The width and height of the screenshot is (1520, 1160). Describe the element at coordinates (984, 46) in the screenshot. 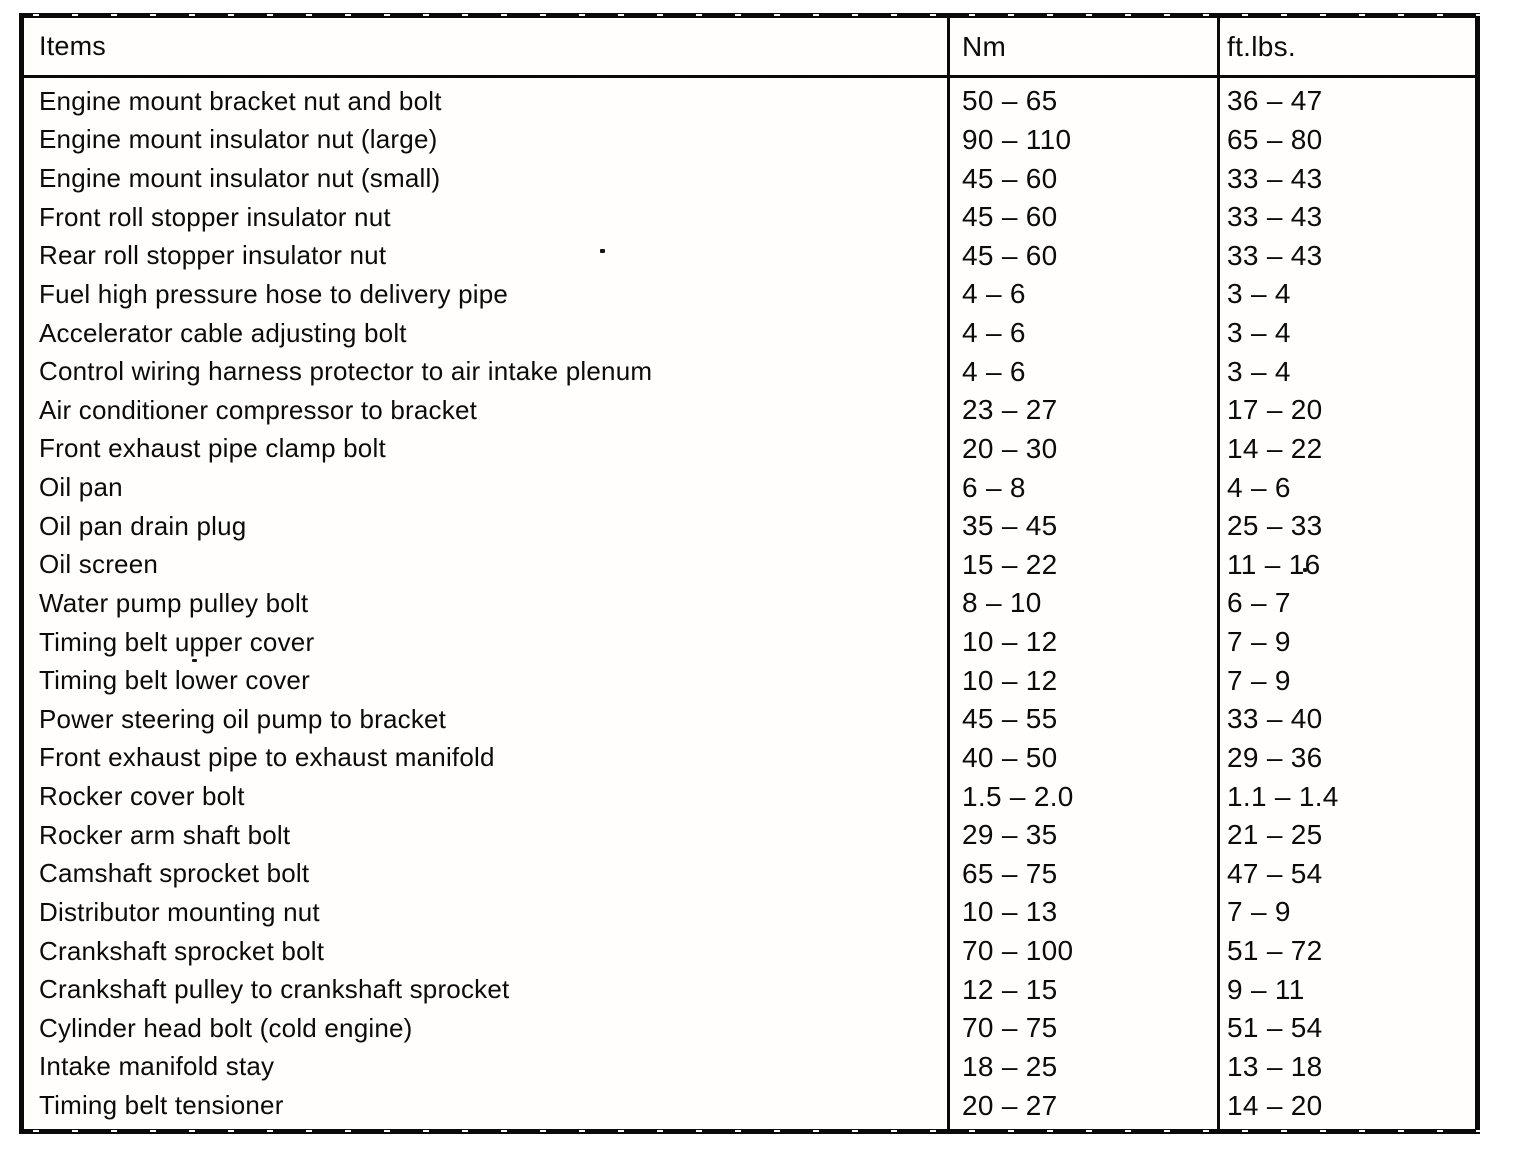

I see `column-header-nm: Nm` at that location.